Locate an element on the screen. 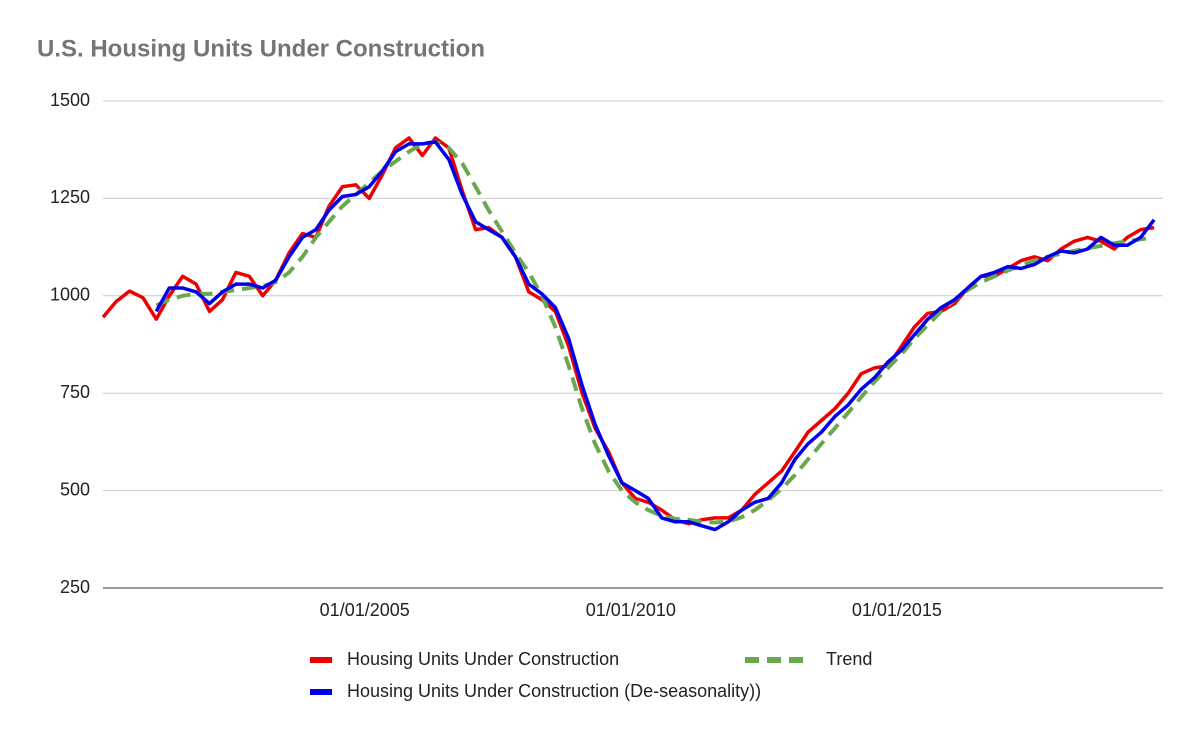 The height and width of the screenshot is (742, 1200). x-tick-label: 01/01/2005 is located at coordinates (365, 610).